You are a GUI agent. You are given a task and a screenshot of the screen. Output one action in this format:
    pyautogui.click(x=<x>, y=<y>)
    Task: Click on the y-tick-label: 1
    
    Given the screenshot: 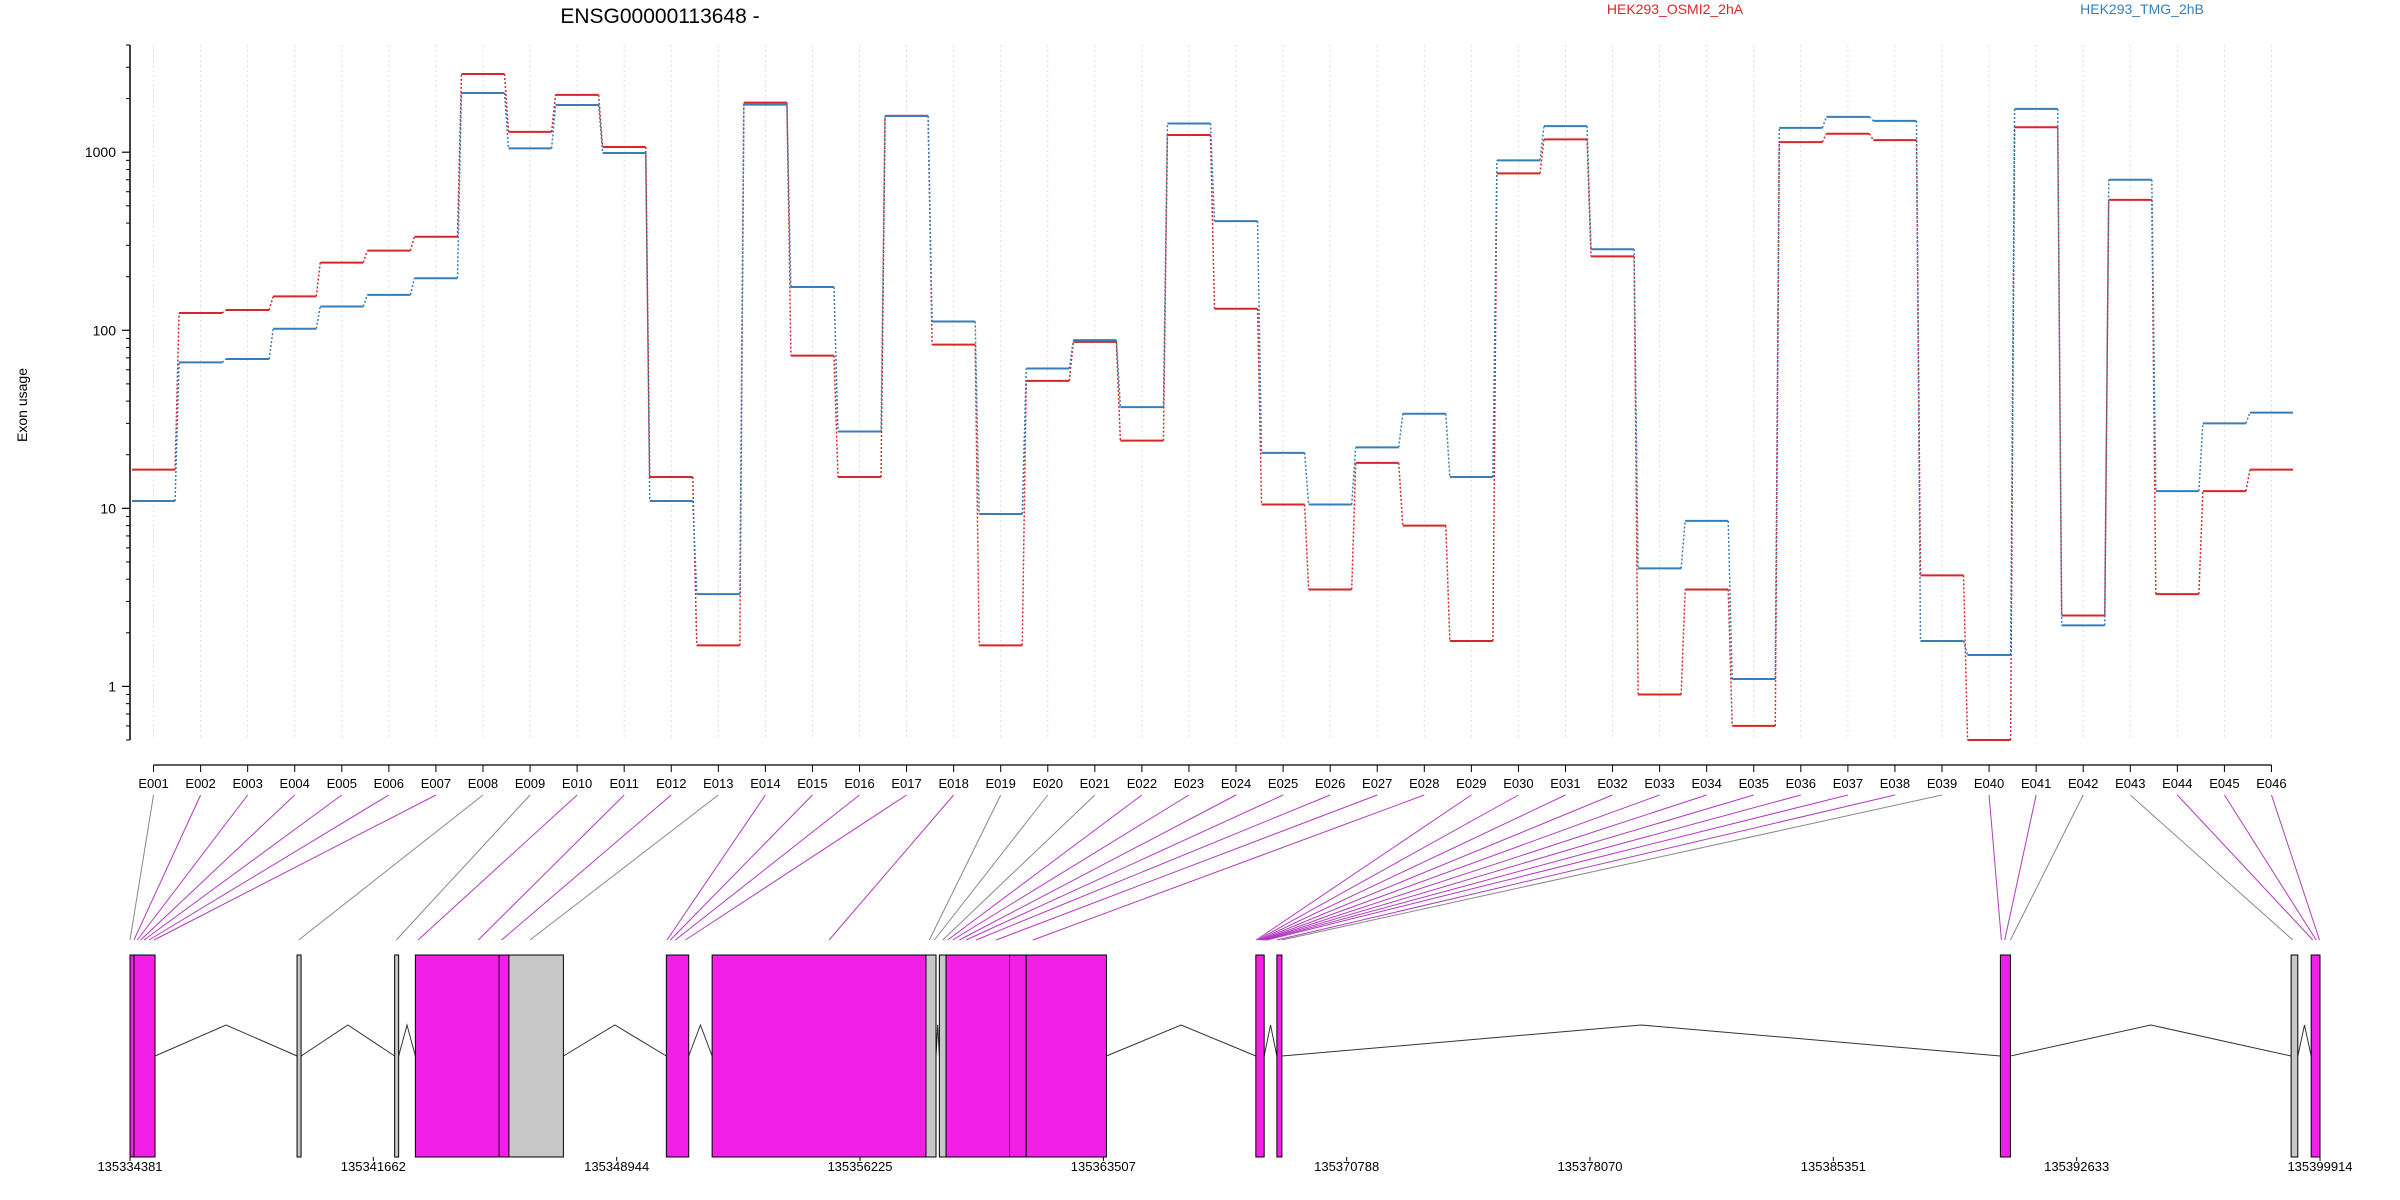 What is the action you would take?
    pyautogui.click(x=112, y=686)
    